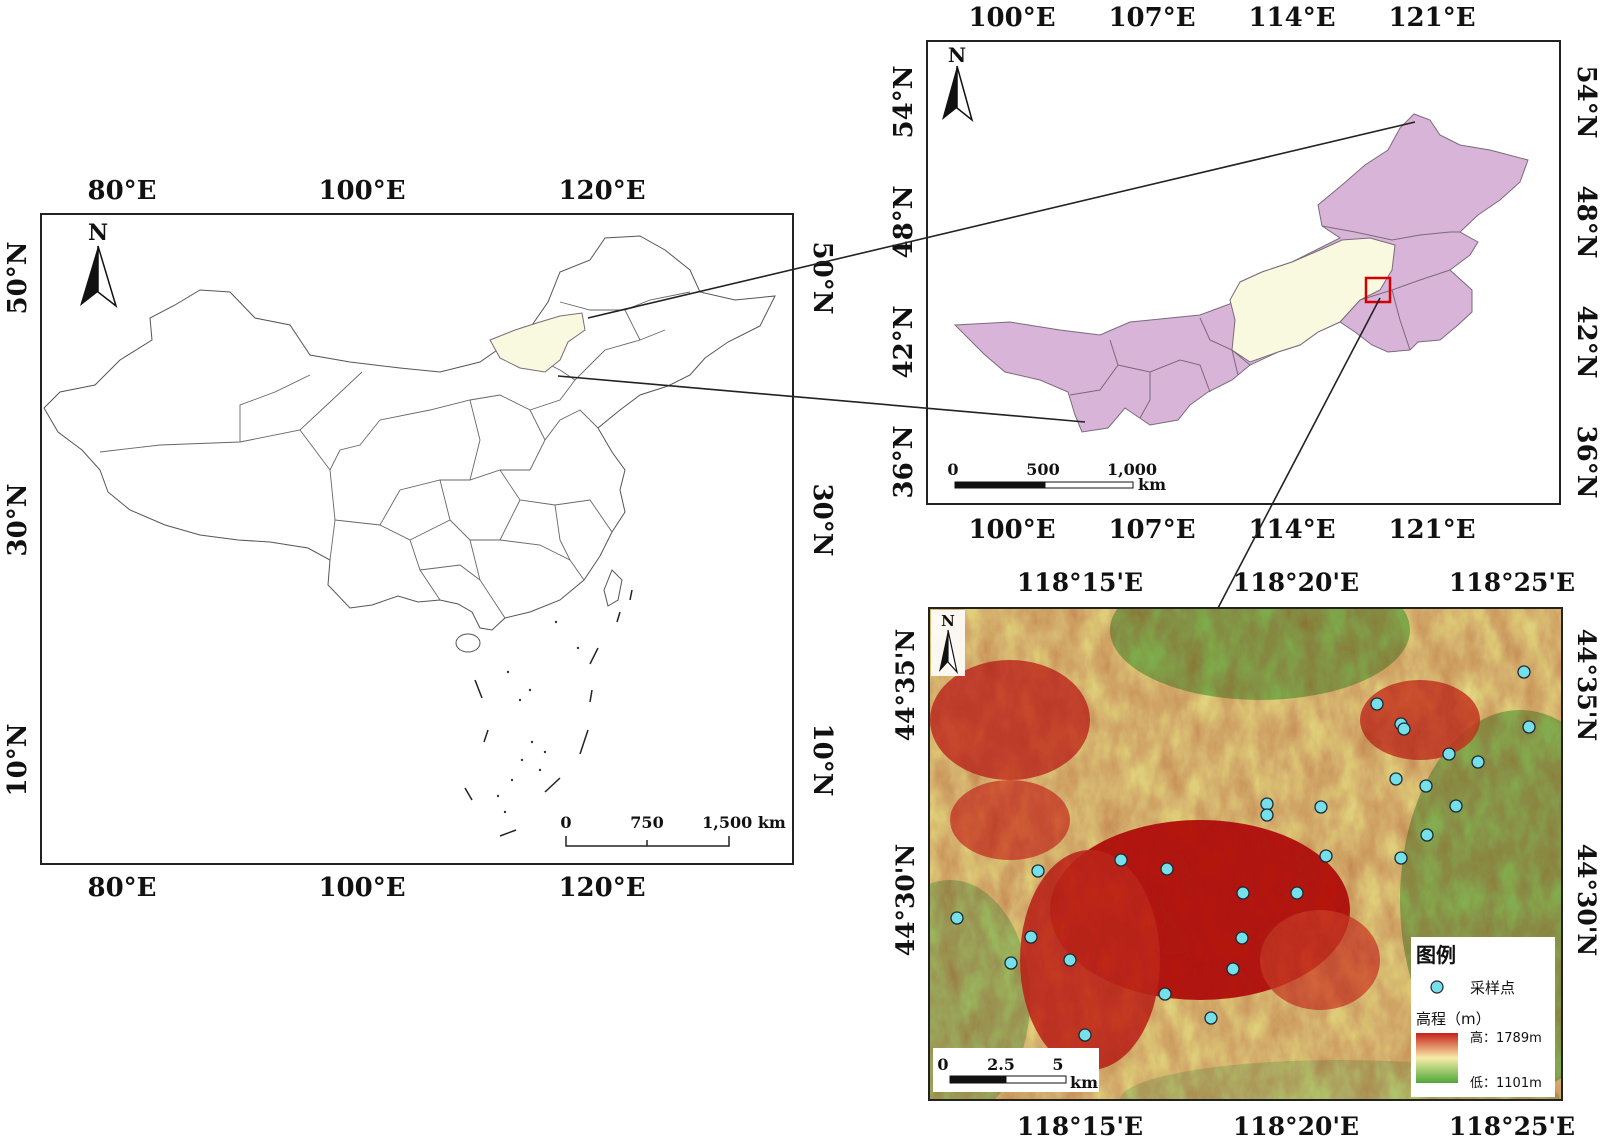  I want to click on china-map-right-ticks: 50°N 30°N 10°N, so click(822, 519).